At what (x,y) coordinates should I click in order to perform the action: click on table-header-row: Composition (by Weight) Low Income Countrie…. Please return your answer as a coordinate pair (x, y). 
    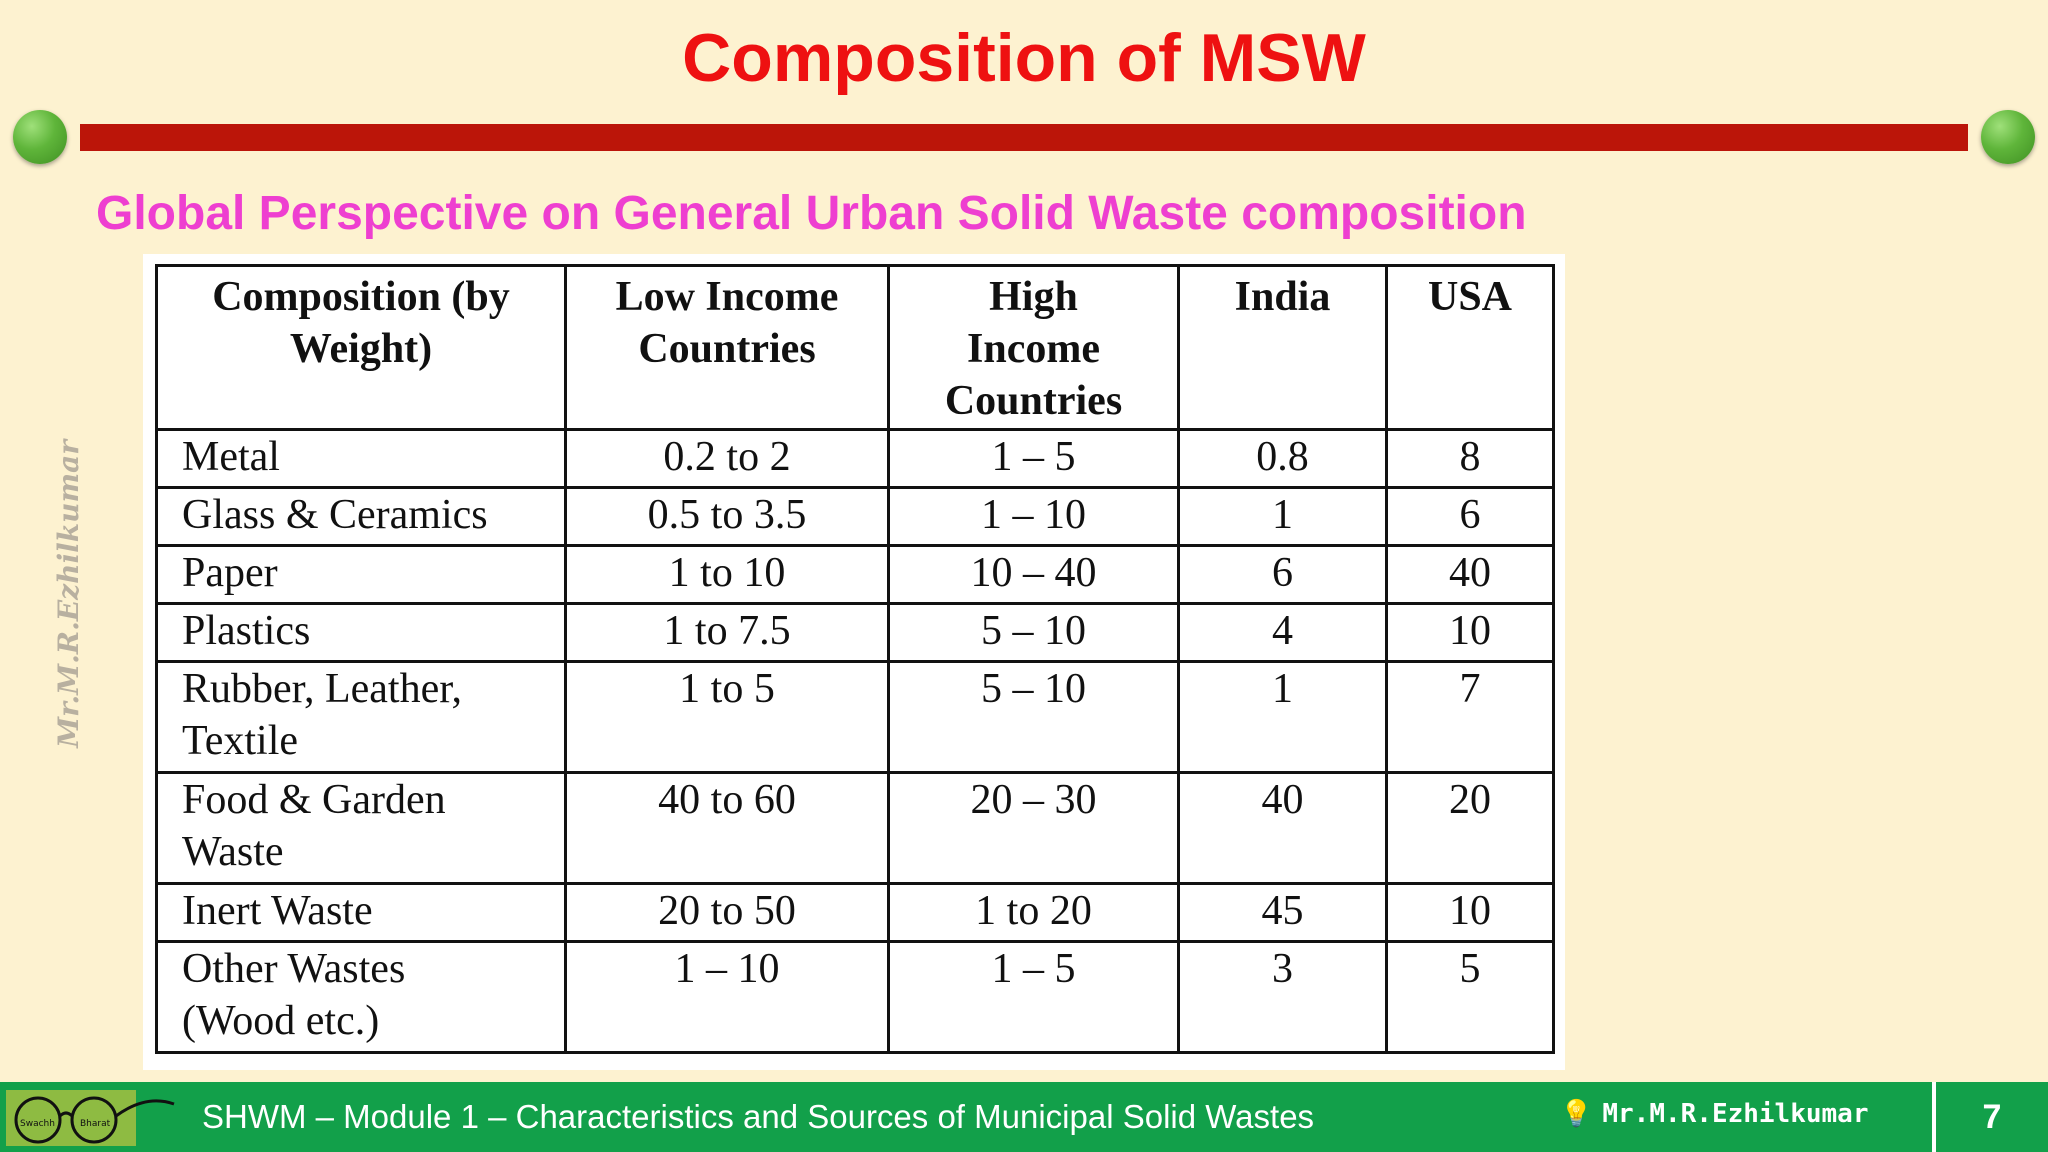
    Looking at the image, I should click on (855, 347).